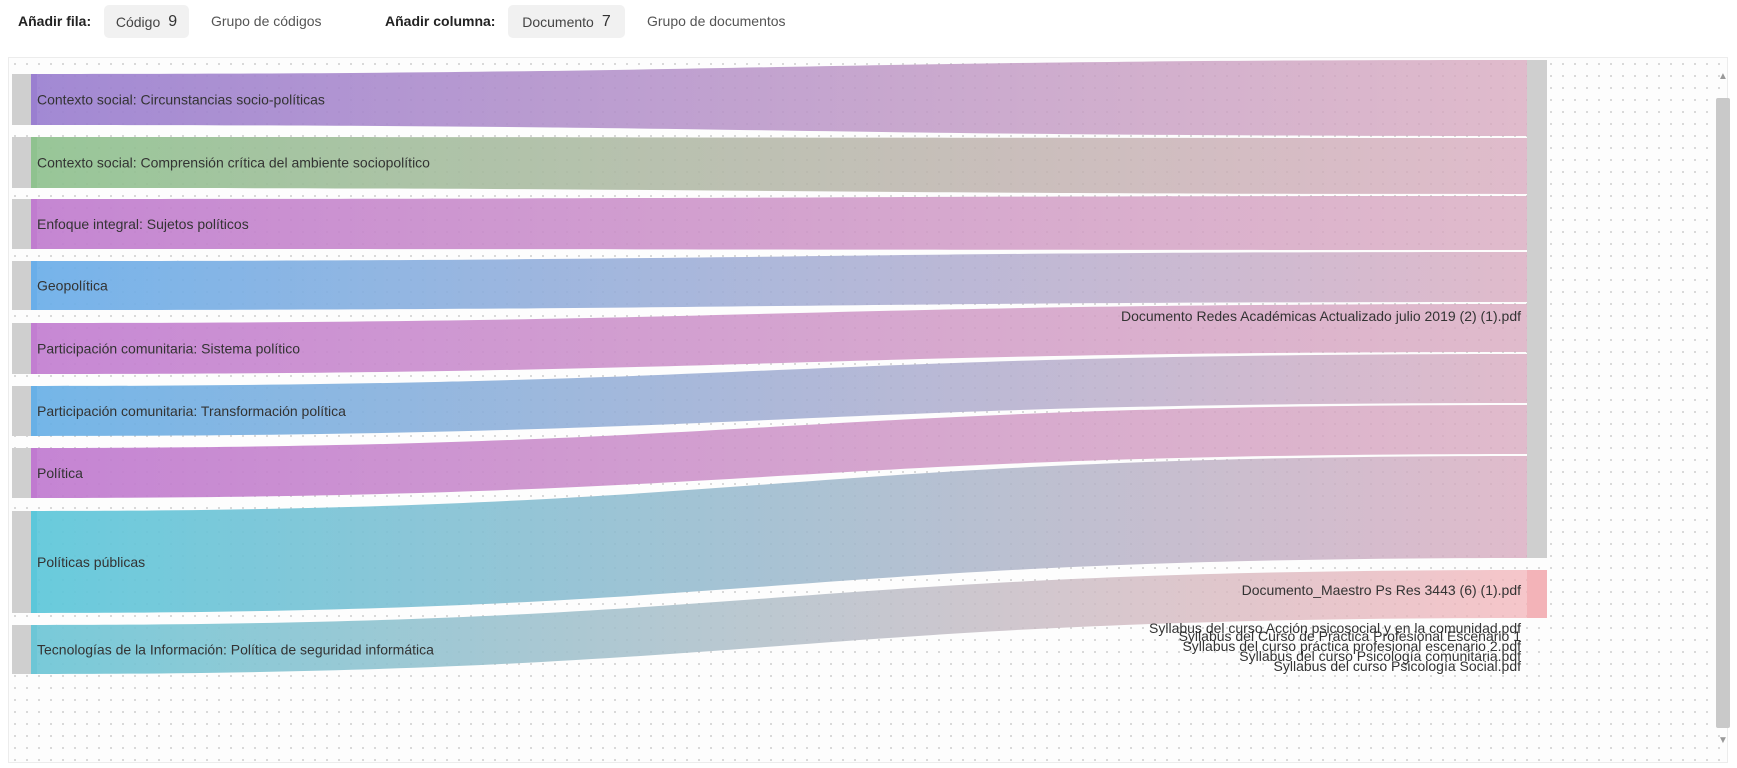 This screenshot has height=768, width=1737. I want to click on column-type-document-button: Documento 7, so click(566, 21).